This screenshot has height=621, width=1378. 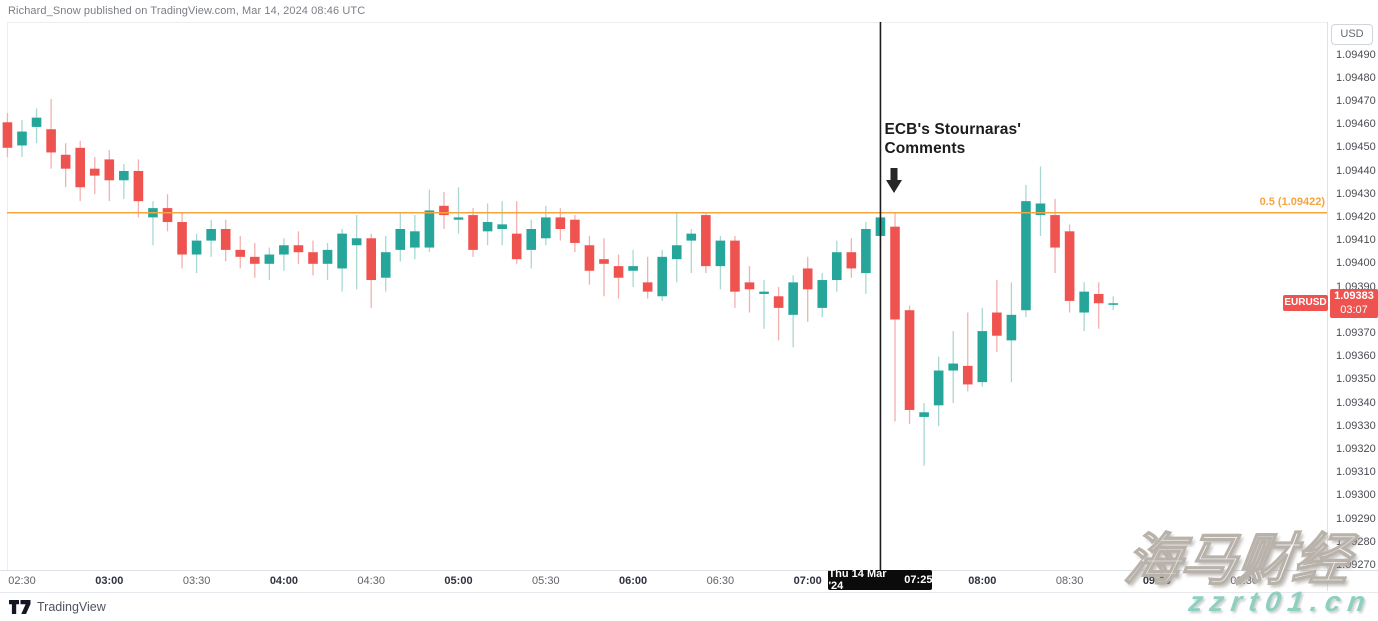 What do you see at coordinates (952, 129) in the screenshot?
I see `event-annotation-line1: ECB's Stournaras'` at bounding box center [952, 129].